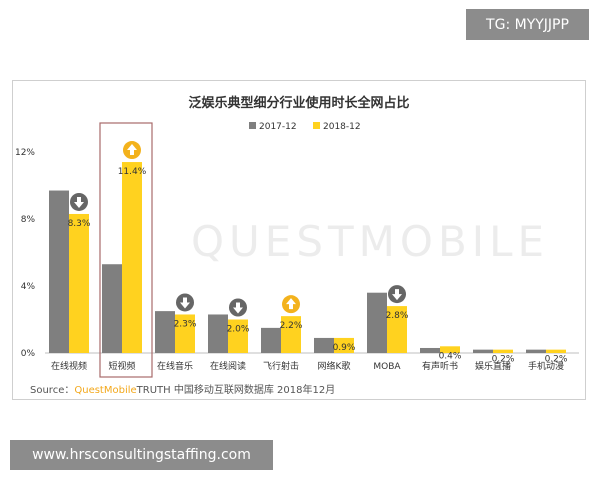 The height and width of the screenshot is (480, 600). What do you see at coordinates (79, 224) in the screenshot?
I see `data-label: 8.3%` at bounding box center [79, 224].